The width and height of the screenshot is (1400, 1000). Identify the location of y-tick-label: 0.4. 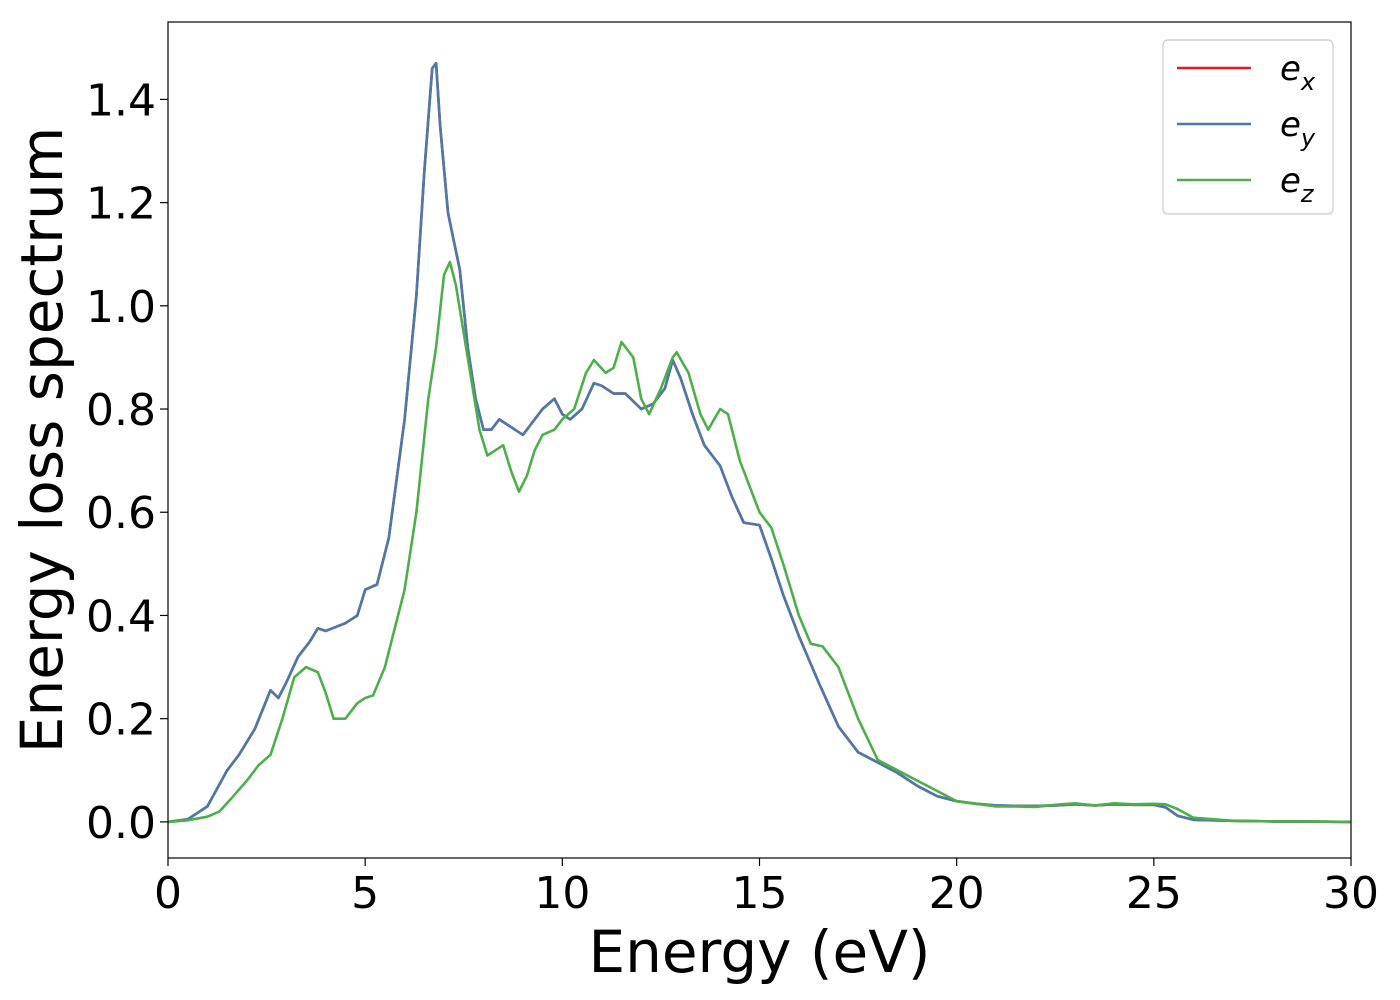
(121, 616).